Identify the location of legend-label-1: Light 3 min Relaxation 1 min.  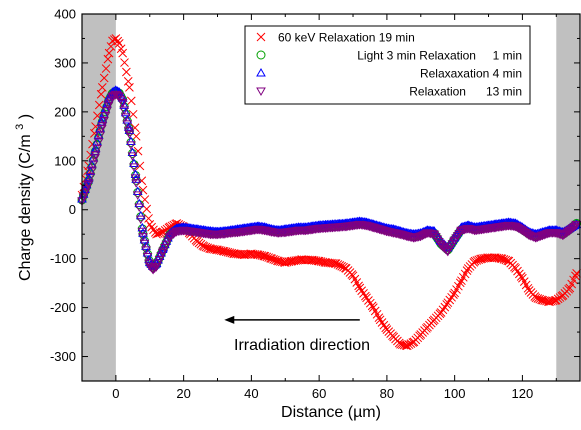
(439, 56).